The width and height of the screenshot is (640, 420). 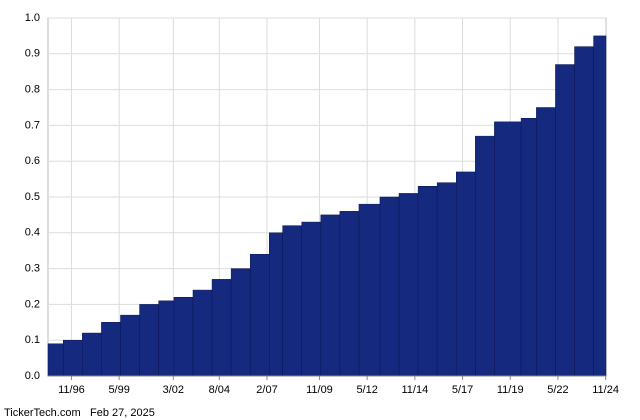 I want to click on y-tick-label: 0.3, so click(x=32, y=269).